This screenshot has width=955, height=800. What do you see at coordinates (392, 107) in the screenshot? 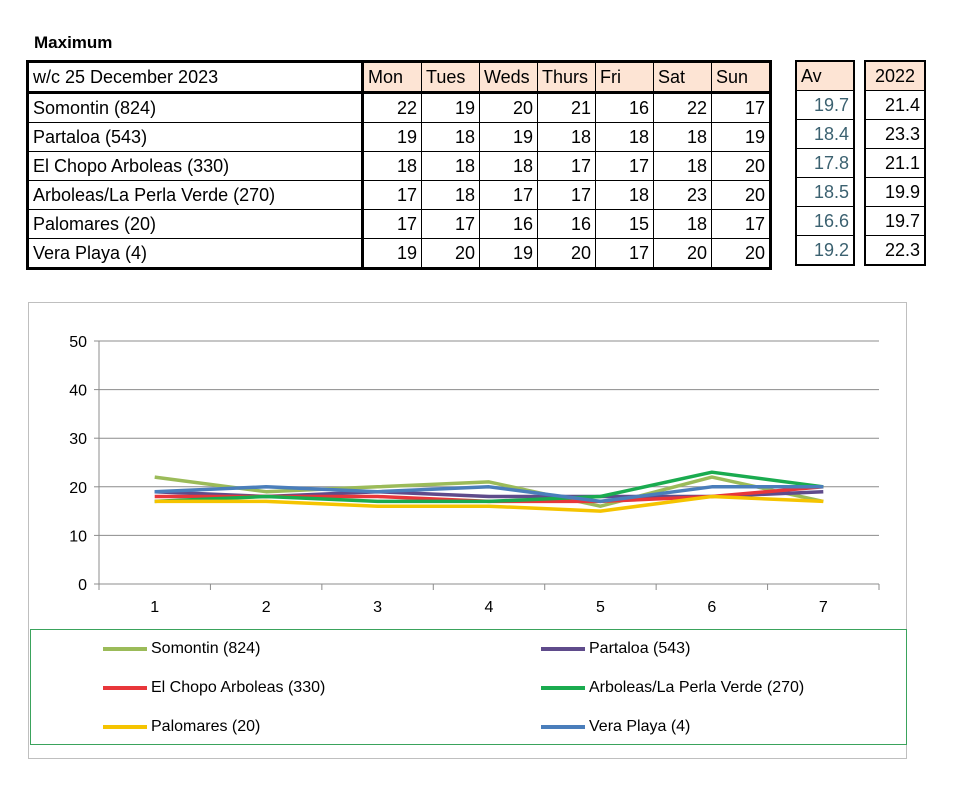
I see `temperature-cell: 22` at bounding box center [392, 107].